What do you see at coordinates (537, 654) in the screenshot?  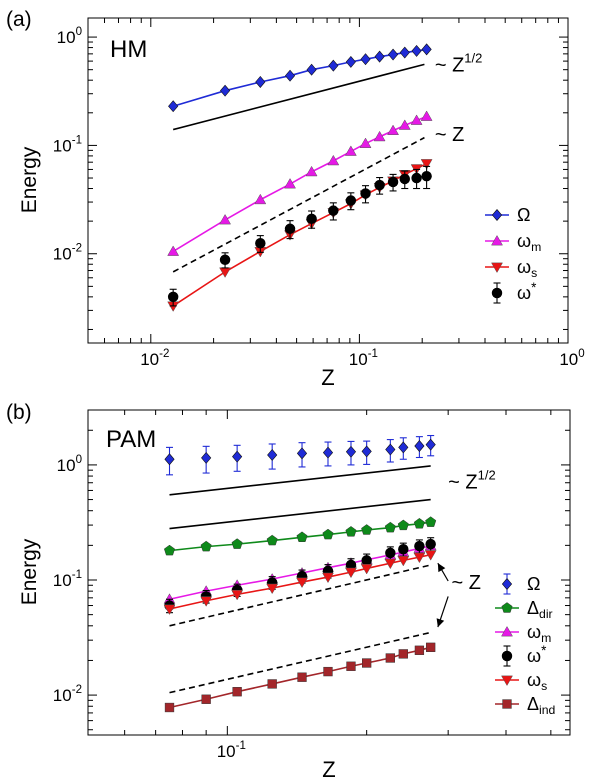 I see `legend-label: ω*` at bounding box center [537, 654].